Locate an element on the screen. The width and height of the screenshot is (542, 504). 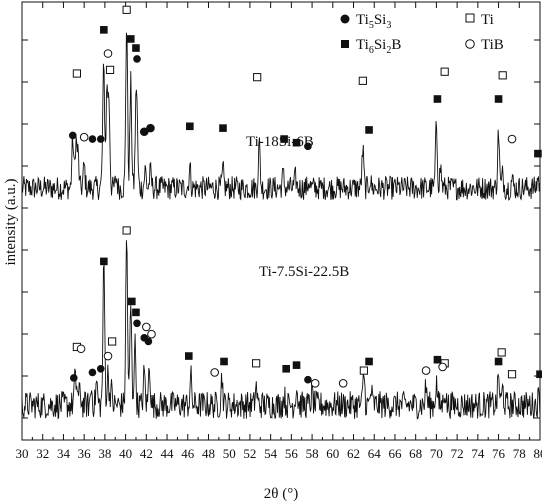
x-tick-label: 64 is located at coordinates (375, 453).